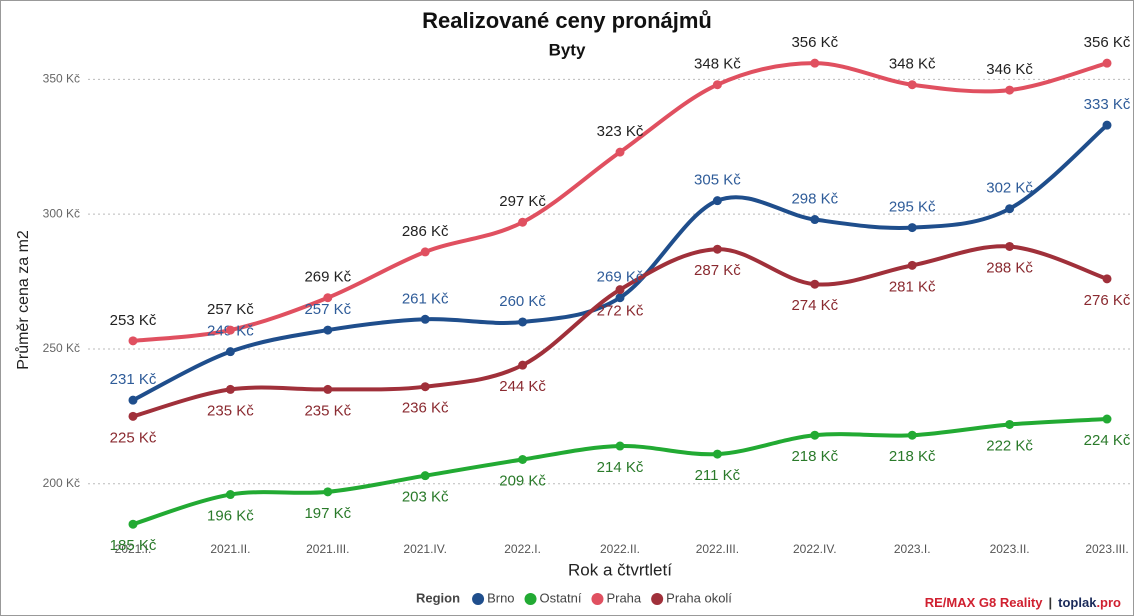  What do you see at coordinates (718, 475) in the screenshot?
I see `data-label: 211 Kč` at bounding box center [718, 475].